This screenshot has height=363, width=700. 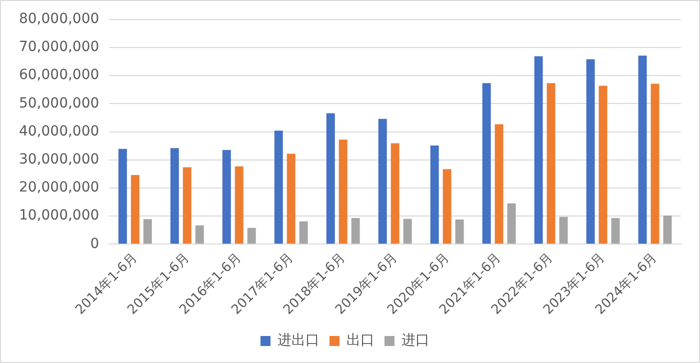 What do you see at coordinates (59, 47) in the screenshot?
I see `y-tick-label: 70,000,000` at bounding box center [59, 47].